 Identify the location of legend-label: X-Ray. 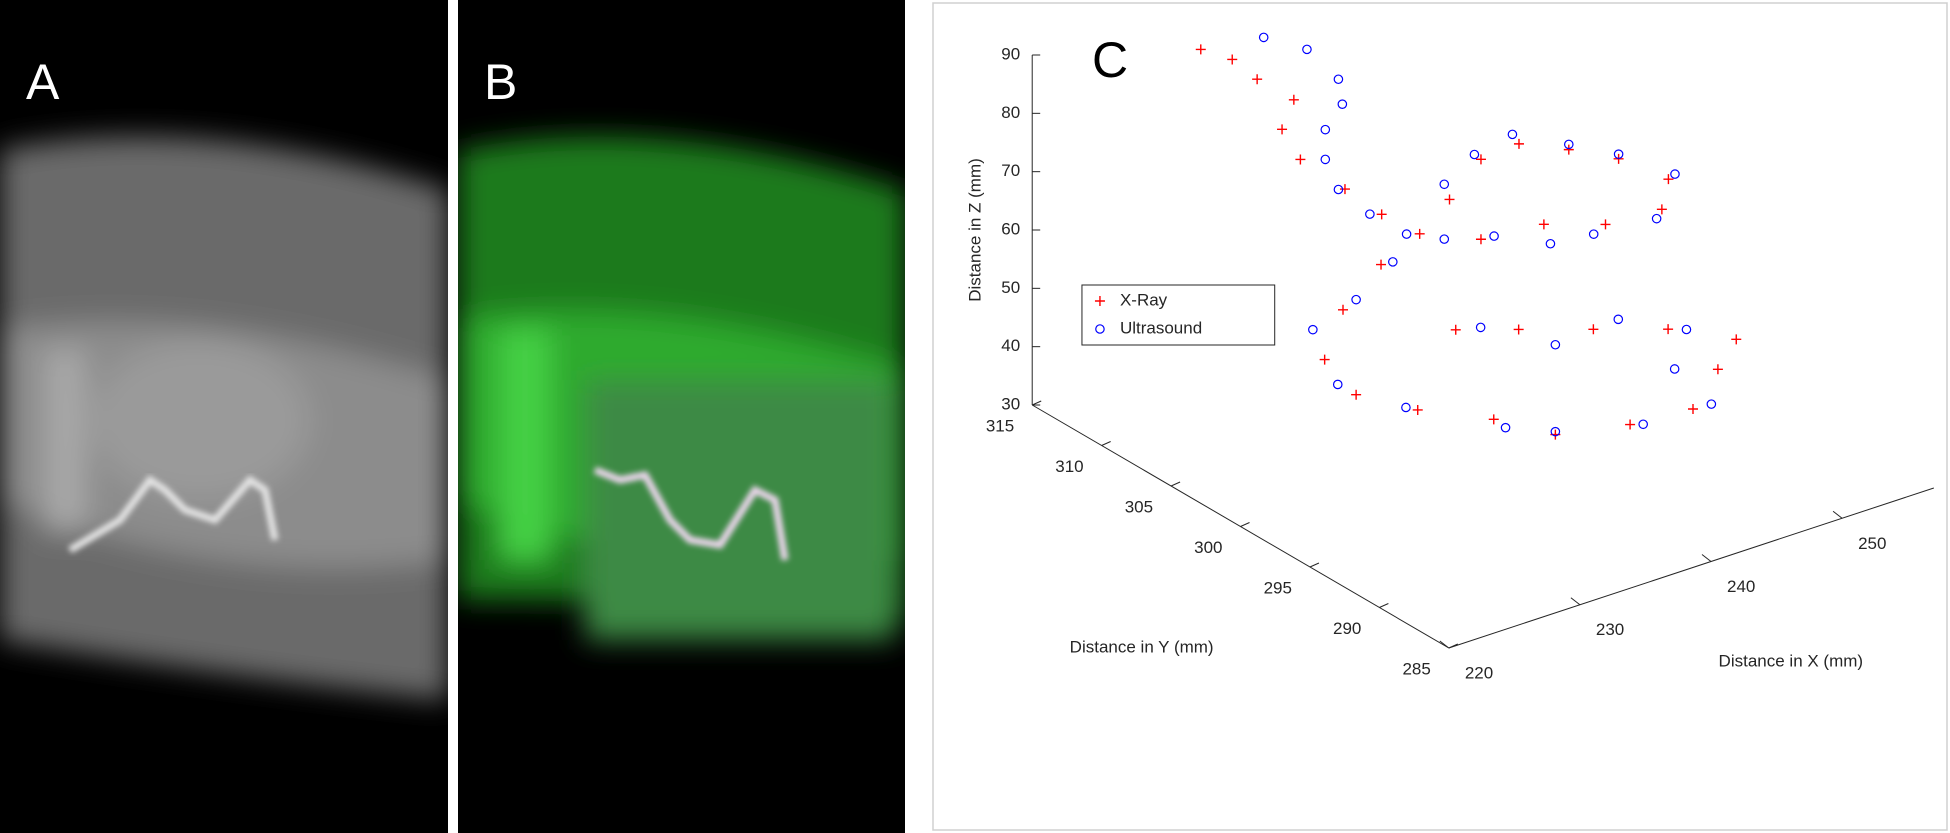
(1144, 299).